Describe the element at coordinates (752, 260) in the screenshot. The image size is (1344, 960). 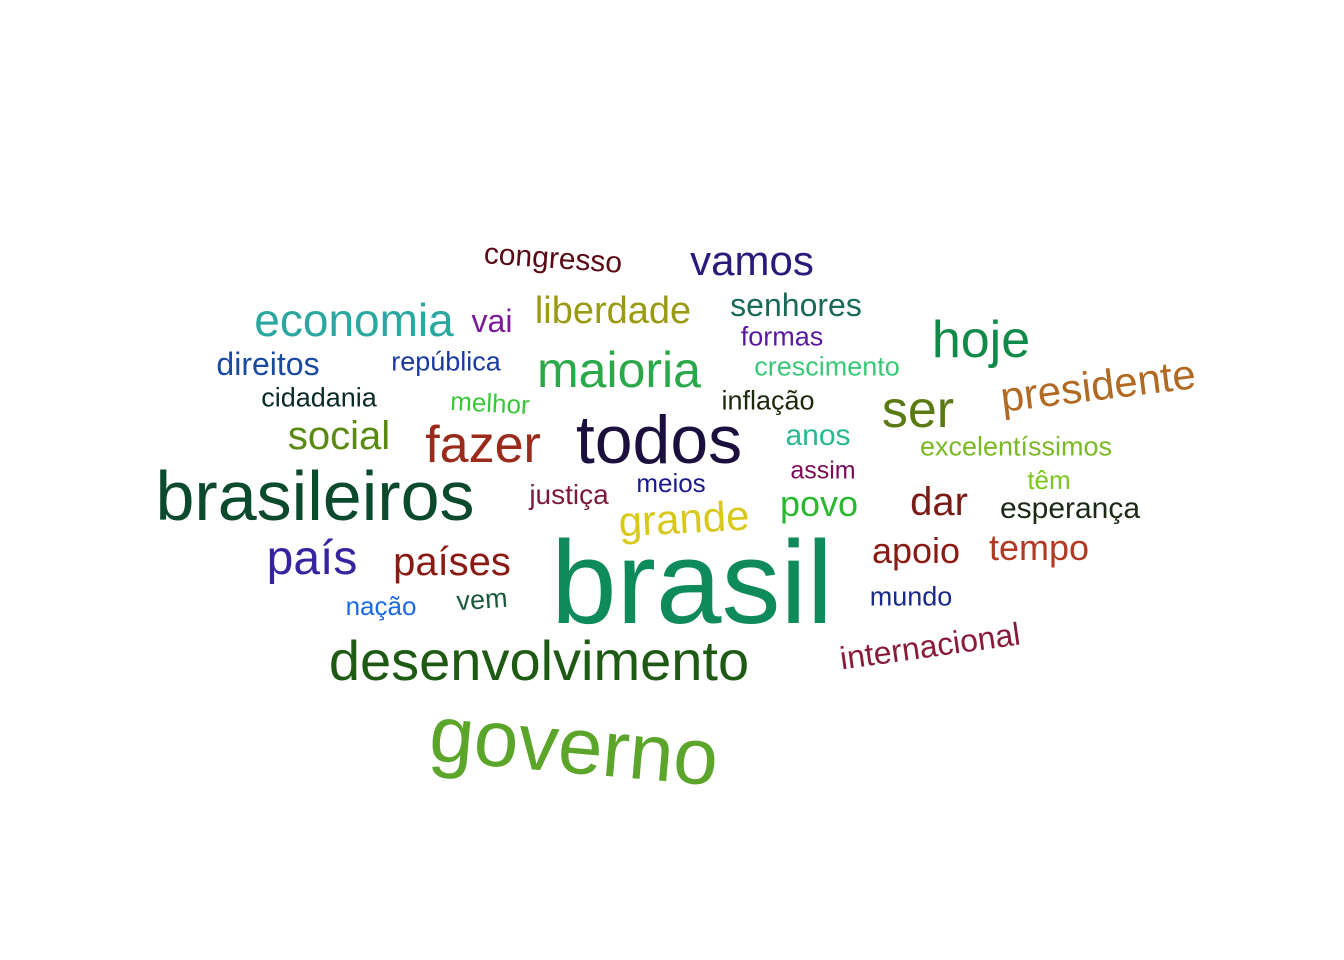
I see `word-vamos: vamos` at that location.